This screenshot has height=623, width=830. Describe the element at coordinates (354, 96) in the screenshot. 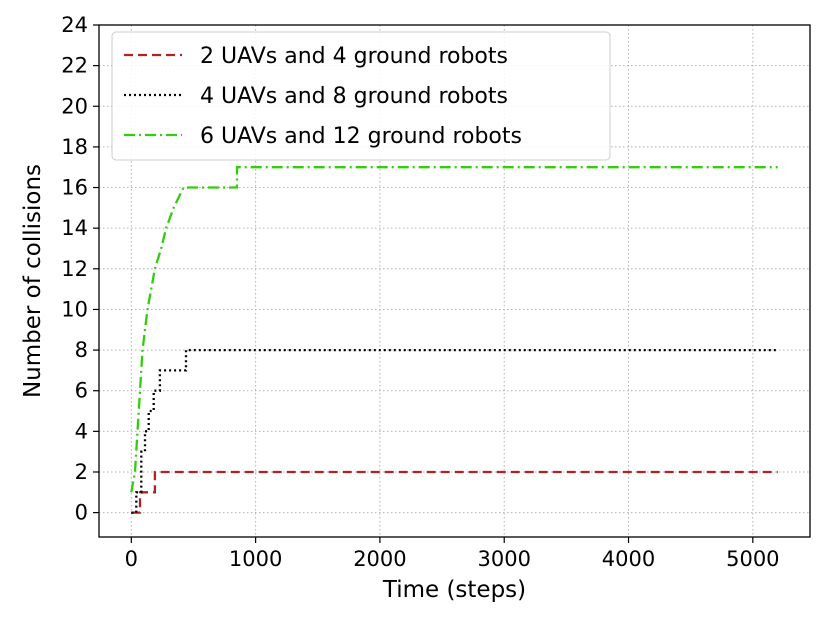

I see `legend-label-2: 4 UAVs and 8 ground robots` at that location.